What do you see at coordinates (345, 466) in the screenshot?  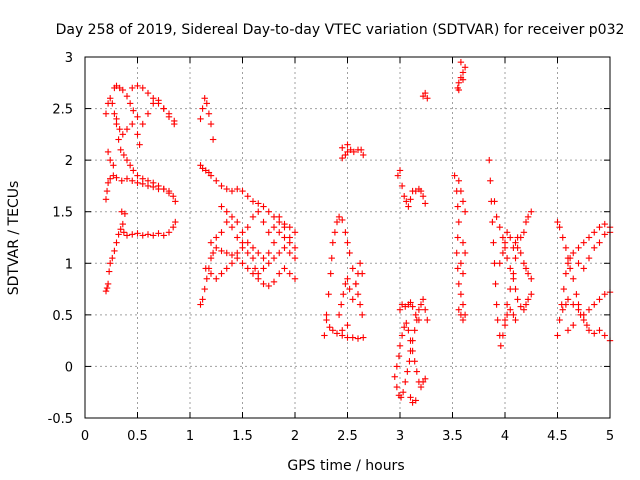 I see `x-axis-label: GPS time / hours` at bounding box center [345, 466].